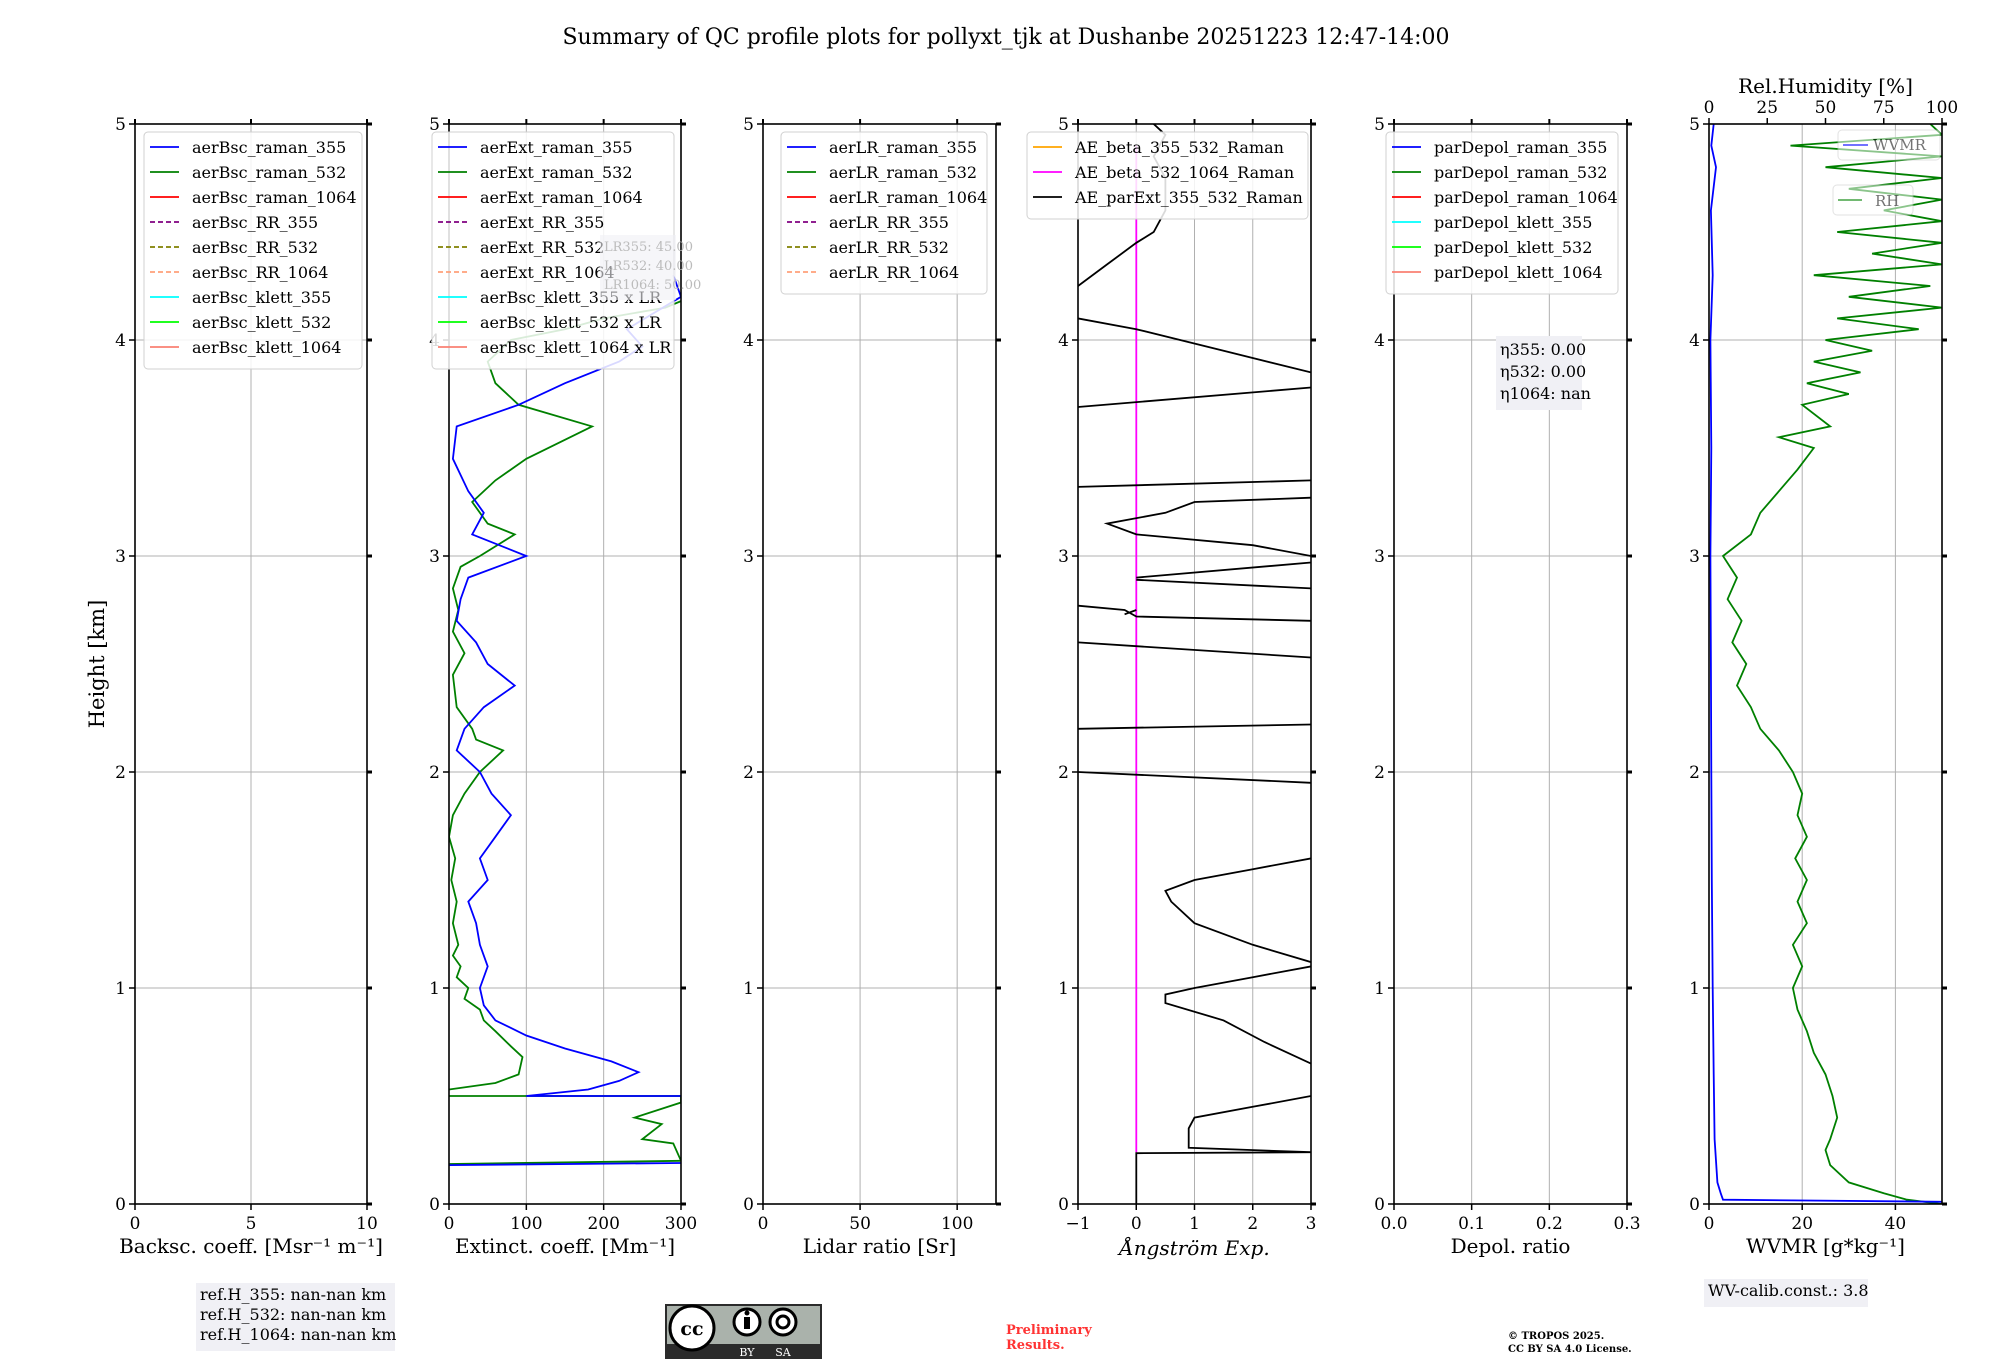 The image size is (2000, 1360). Describe the element at coordinates (293, 1314) in the screenshot. I see `annotation-text: ref.H_532: nan-nan km` at that location.